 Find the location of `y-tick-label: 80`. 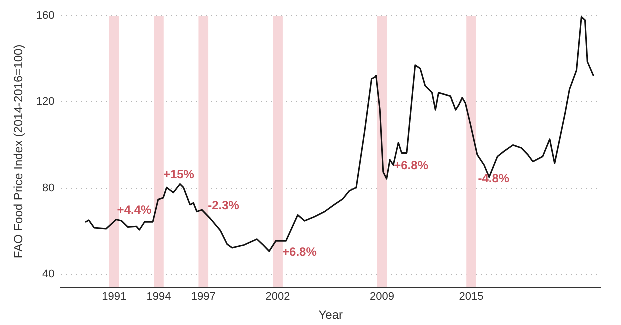

y-tick-label: 80 is located at coordinates (48, 188).